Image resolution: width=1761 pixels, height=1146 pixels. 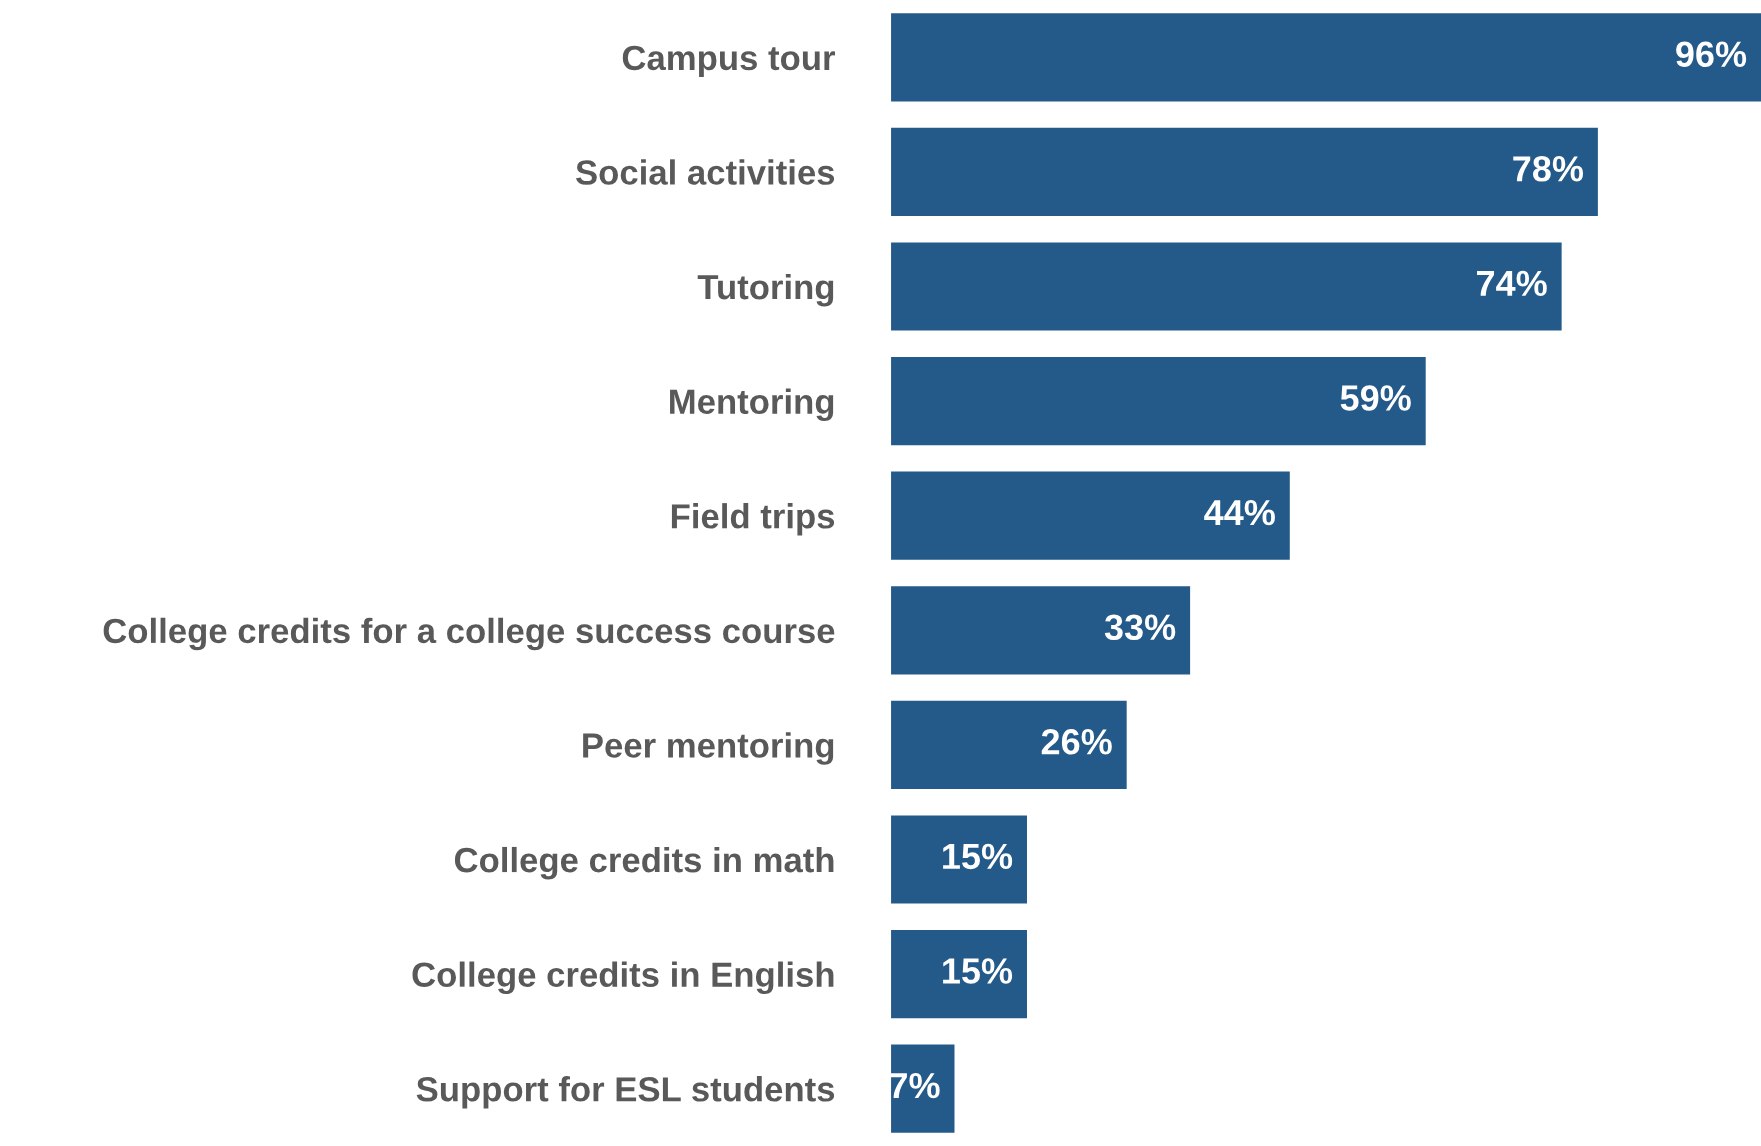 I want to click on data-label: 7%, so click(x=914, y=1085).